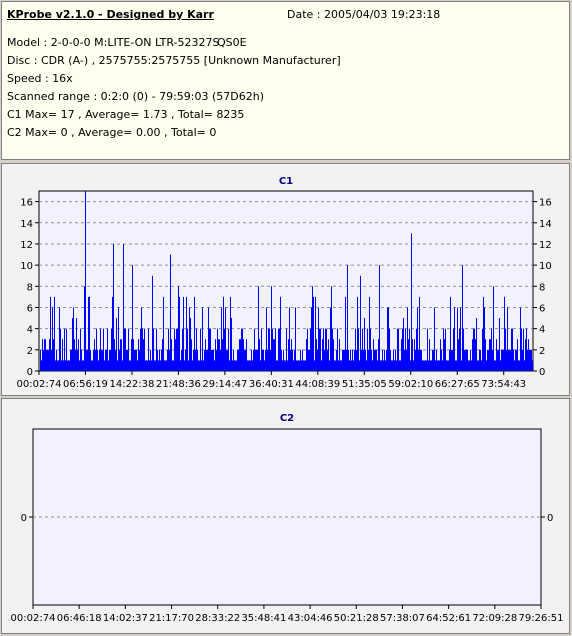 Image resolution: width=572 pixels, height=636 pixels. What do you see at coordinates (356, 618) in the screenshot?
I see `x-tick-label: 50:21:28` at bounding box center [356, 618].